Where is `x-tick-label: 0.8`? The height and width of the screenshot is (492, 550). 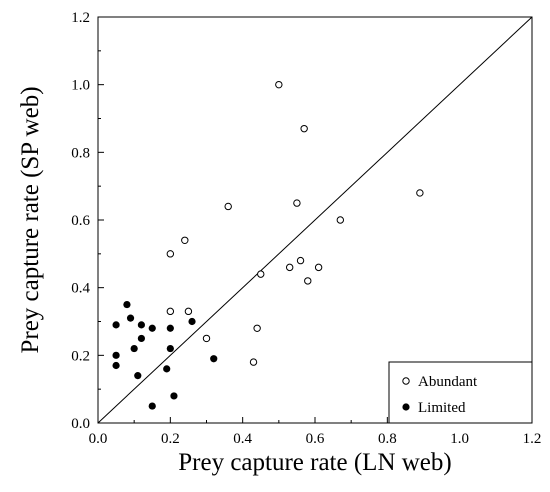
x-tick-label: 0.8 is located at coordinates (387, 439).